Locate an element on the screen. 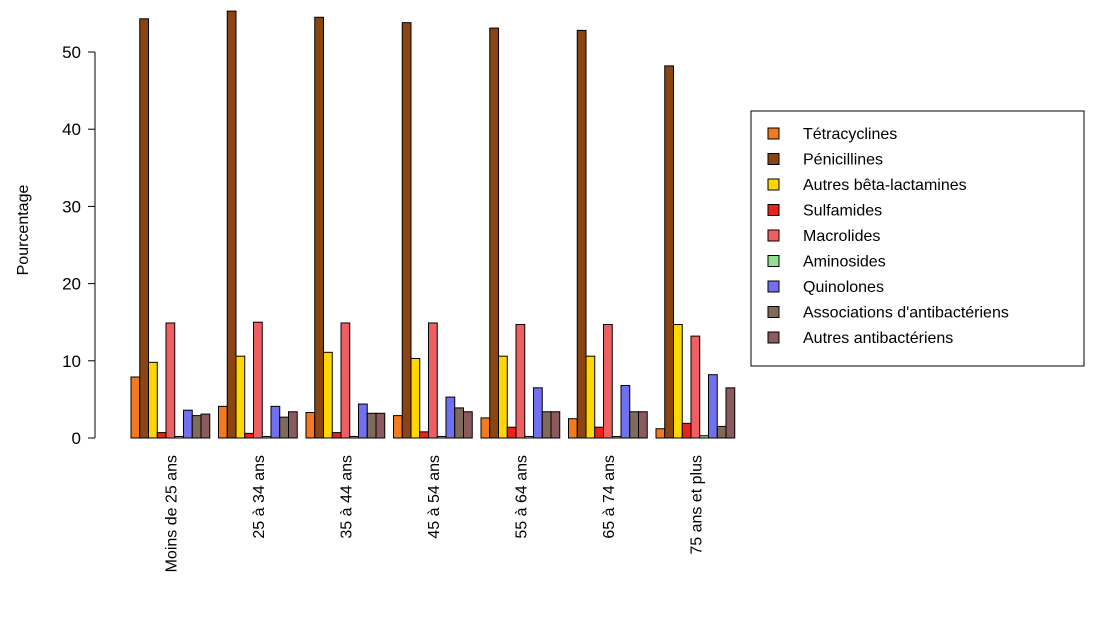 The image size is (1102, 630). y-tick-label: 10 is located at coordinates (71, 361).